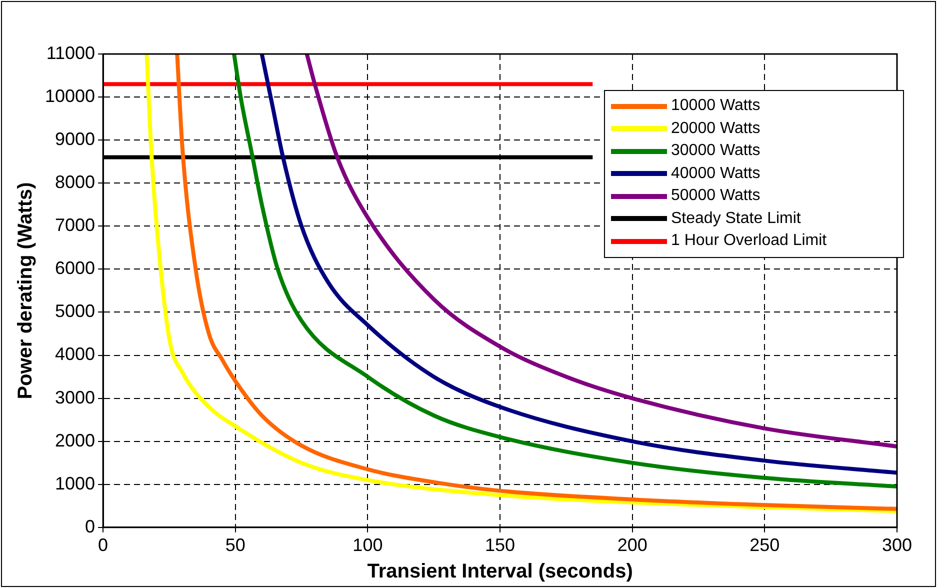  I want to click on x-tick-label: 200, so click(632, 545).